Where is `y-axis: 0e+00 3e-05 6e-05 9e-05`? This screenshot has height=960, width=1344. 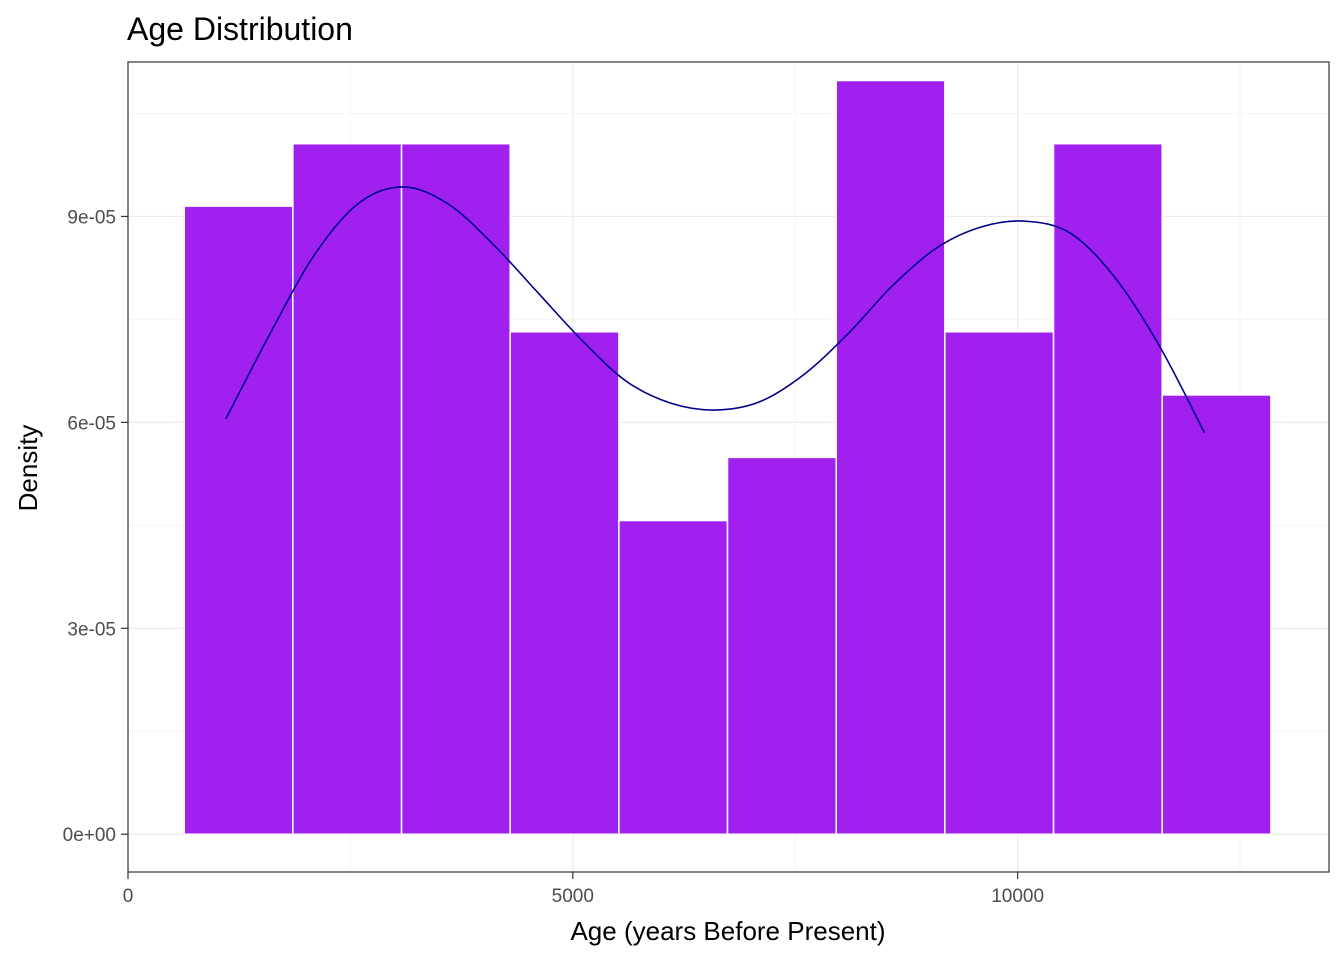
y-axis: 0e+00 3e-05 6e-05 9e-05 is located at coordinates (95, 526).